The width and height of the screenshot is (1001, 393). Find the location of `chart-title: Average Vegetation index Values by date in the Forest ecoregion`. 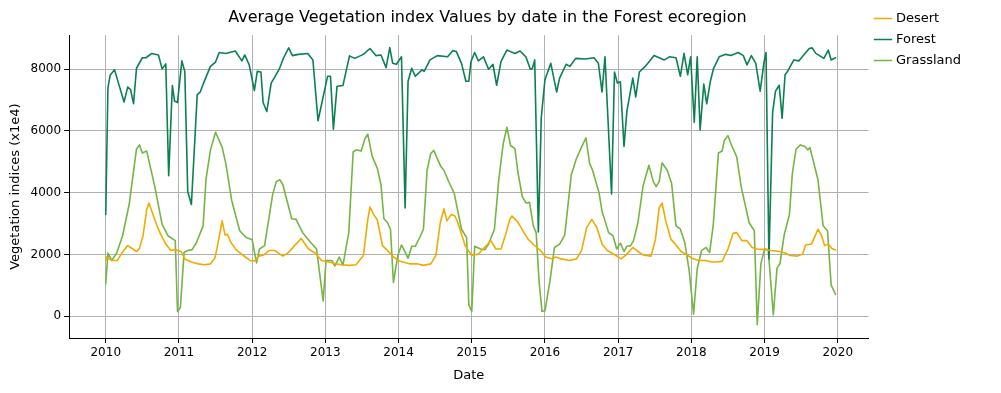

chart-title: Average Vegetation index Values by date in the Forest ecoregion is located at coordinates (487, 16).